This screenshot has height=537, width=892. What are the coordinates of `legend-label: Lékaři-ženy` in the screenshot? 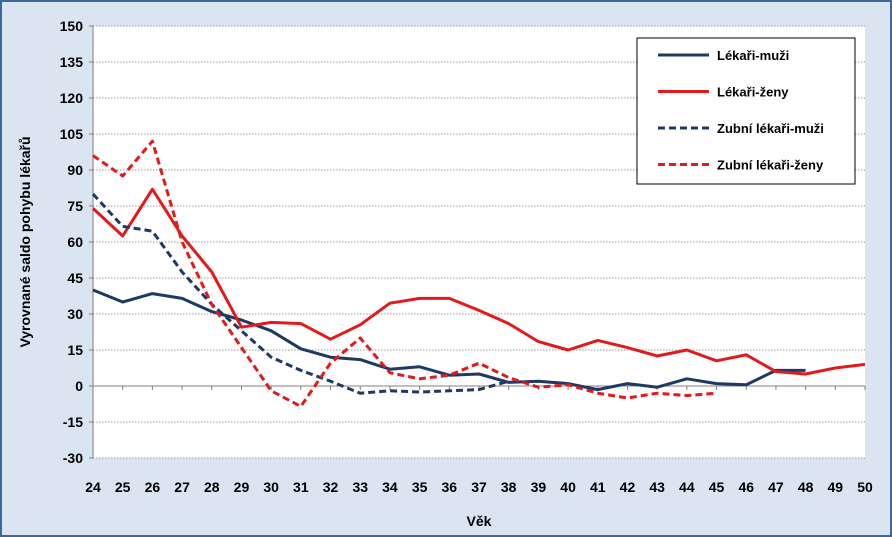 It's located at (753, 92).